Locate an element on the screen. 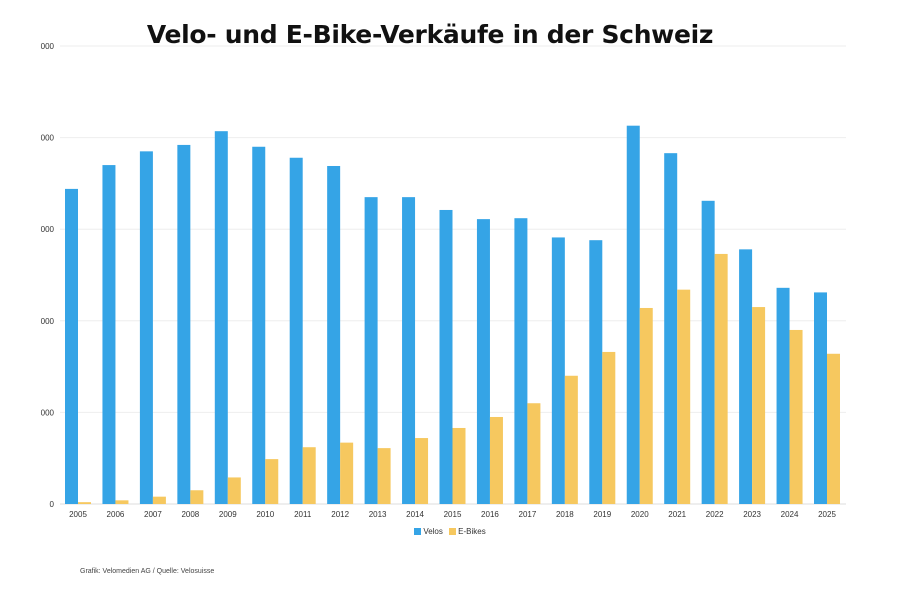 This screenshot has height=600, width=900. bar-ebikes-2023 is located at coordinates (759, 405).